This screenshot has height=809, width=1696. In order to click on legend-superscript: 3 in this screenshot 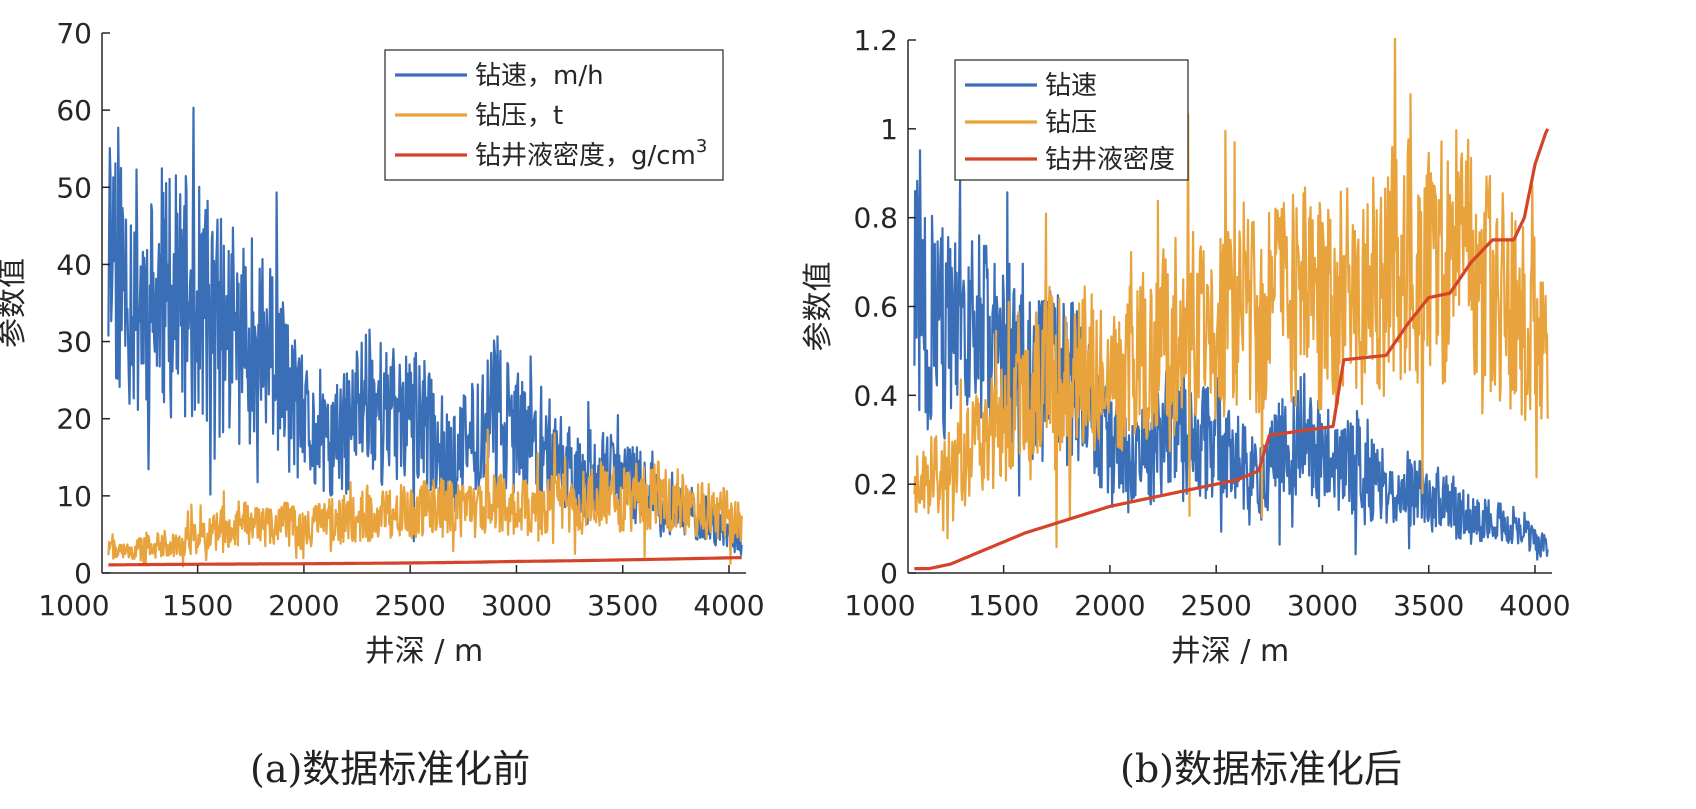, I will do `click(701, 146)`.